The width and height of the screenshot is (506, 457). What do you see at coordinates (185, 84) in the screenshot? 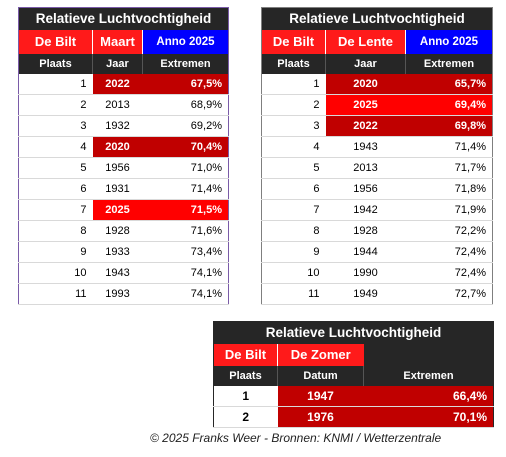
I see `value-cell: 67,5%` at bounding box center [185, 84].